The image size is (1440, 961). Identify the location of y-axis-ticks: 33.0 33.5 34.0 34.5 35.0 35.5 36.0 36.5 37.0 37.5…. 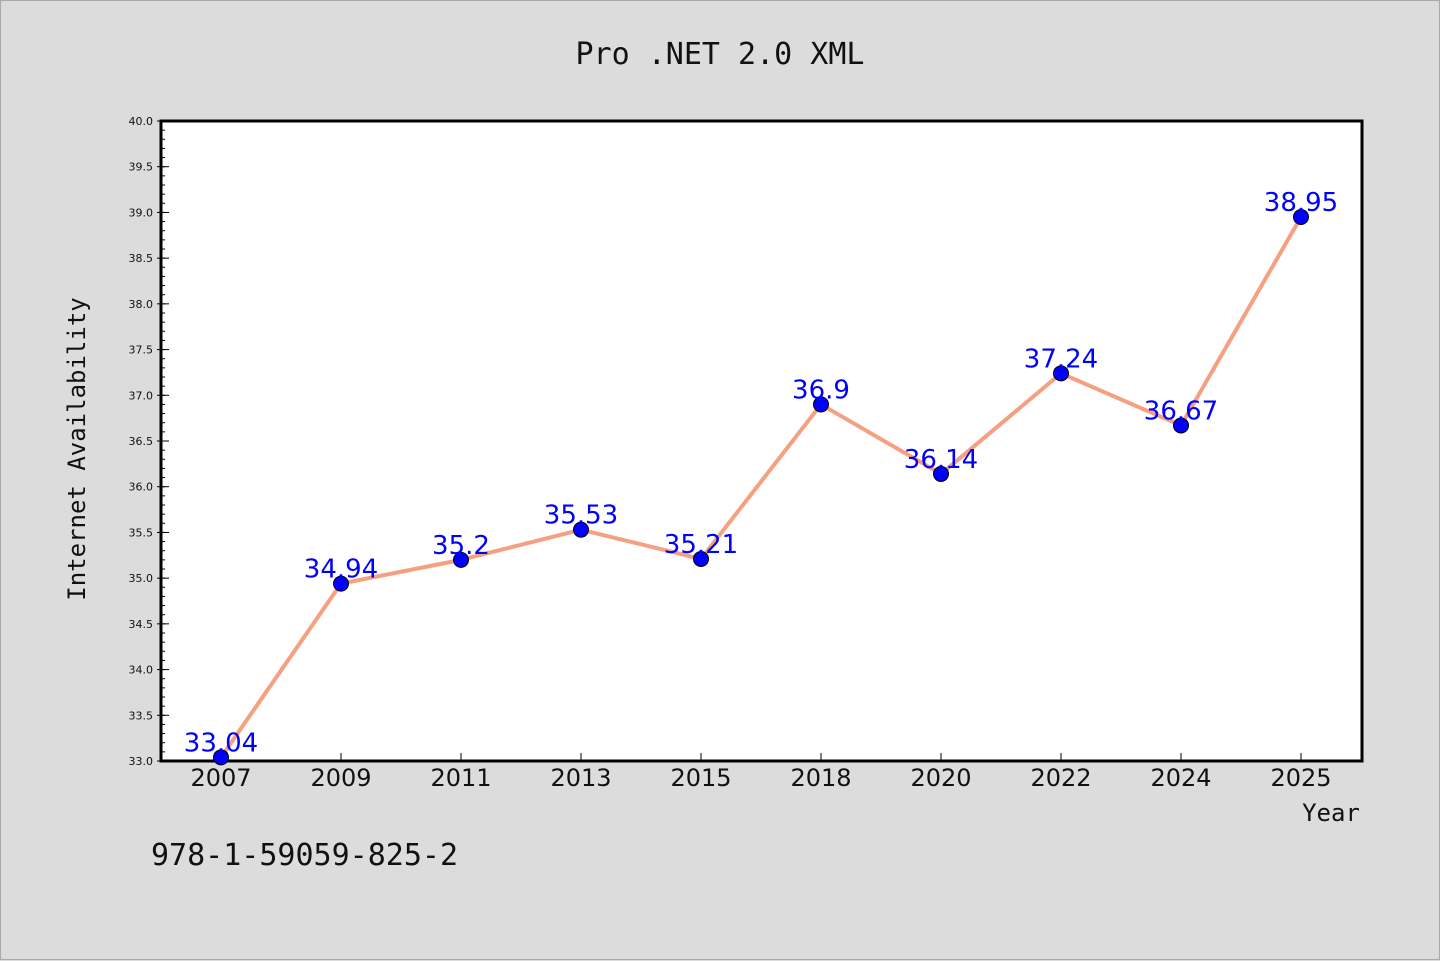
(149, 441).